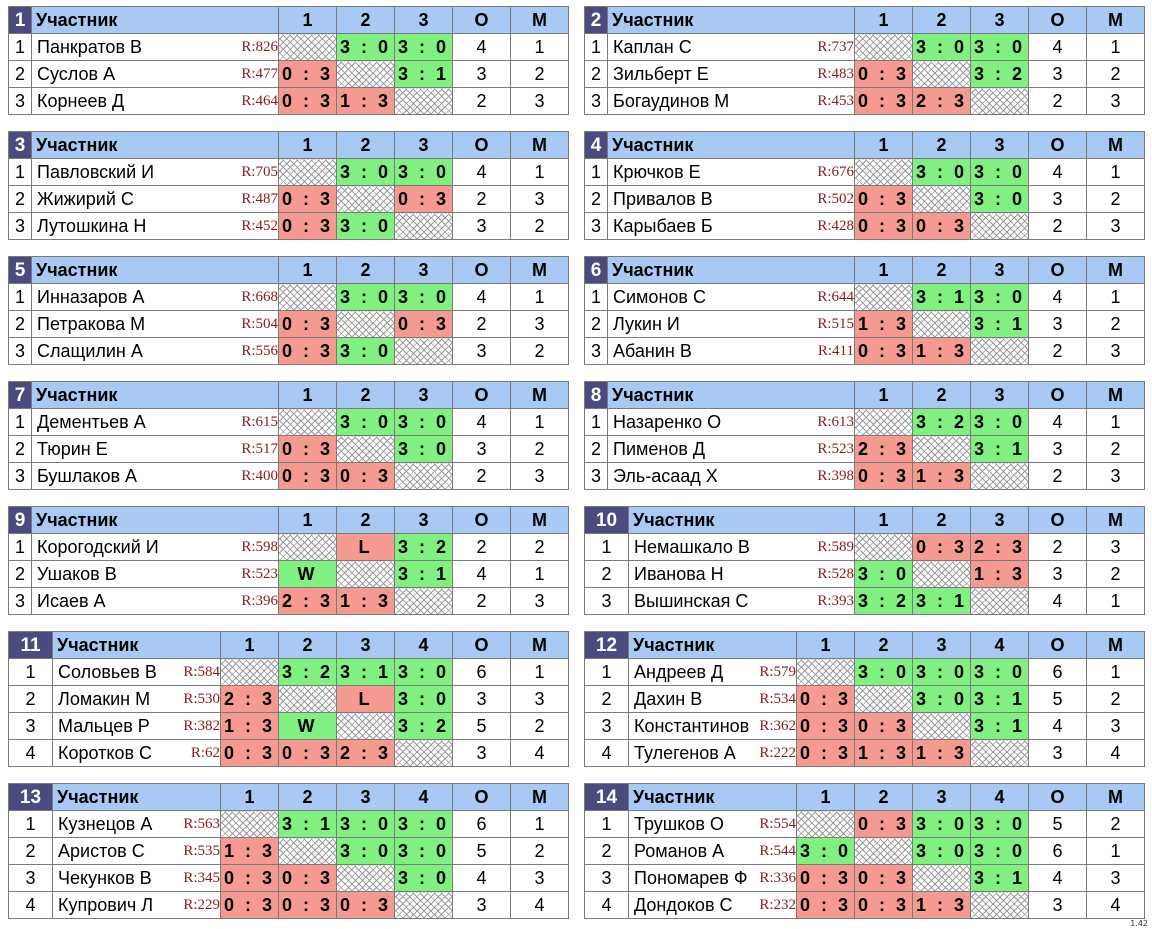 Image resolution: width=1152 pixels, height=929 pixels. What do you see at coordinates (731, 101) in the screenshot?
I see `participant-cell: Богаудинов М R:453` at bounding box center [731, 101].